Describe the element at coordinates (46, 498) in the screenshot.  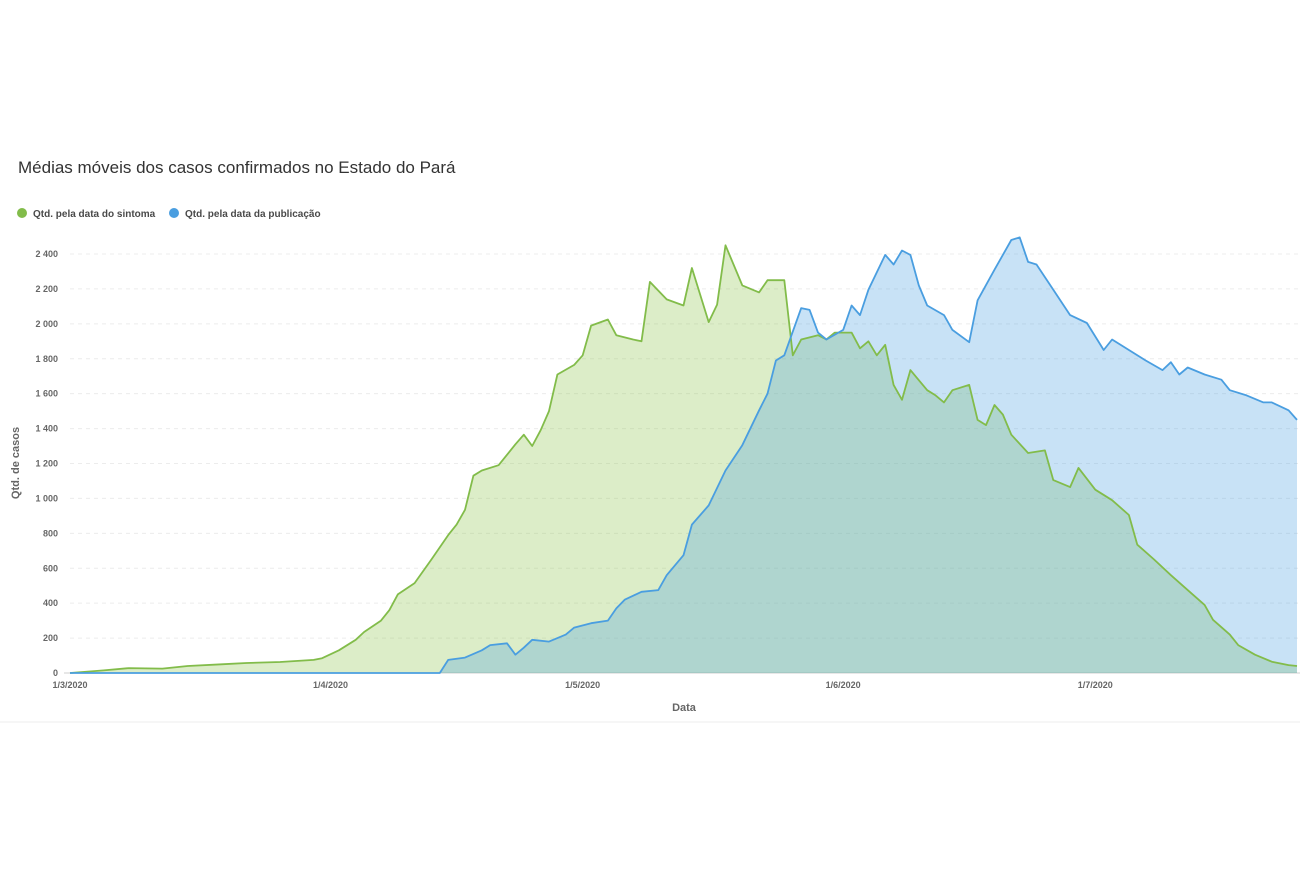
I see `y-tick-label: 1 000` at that location.